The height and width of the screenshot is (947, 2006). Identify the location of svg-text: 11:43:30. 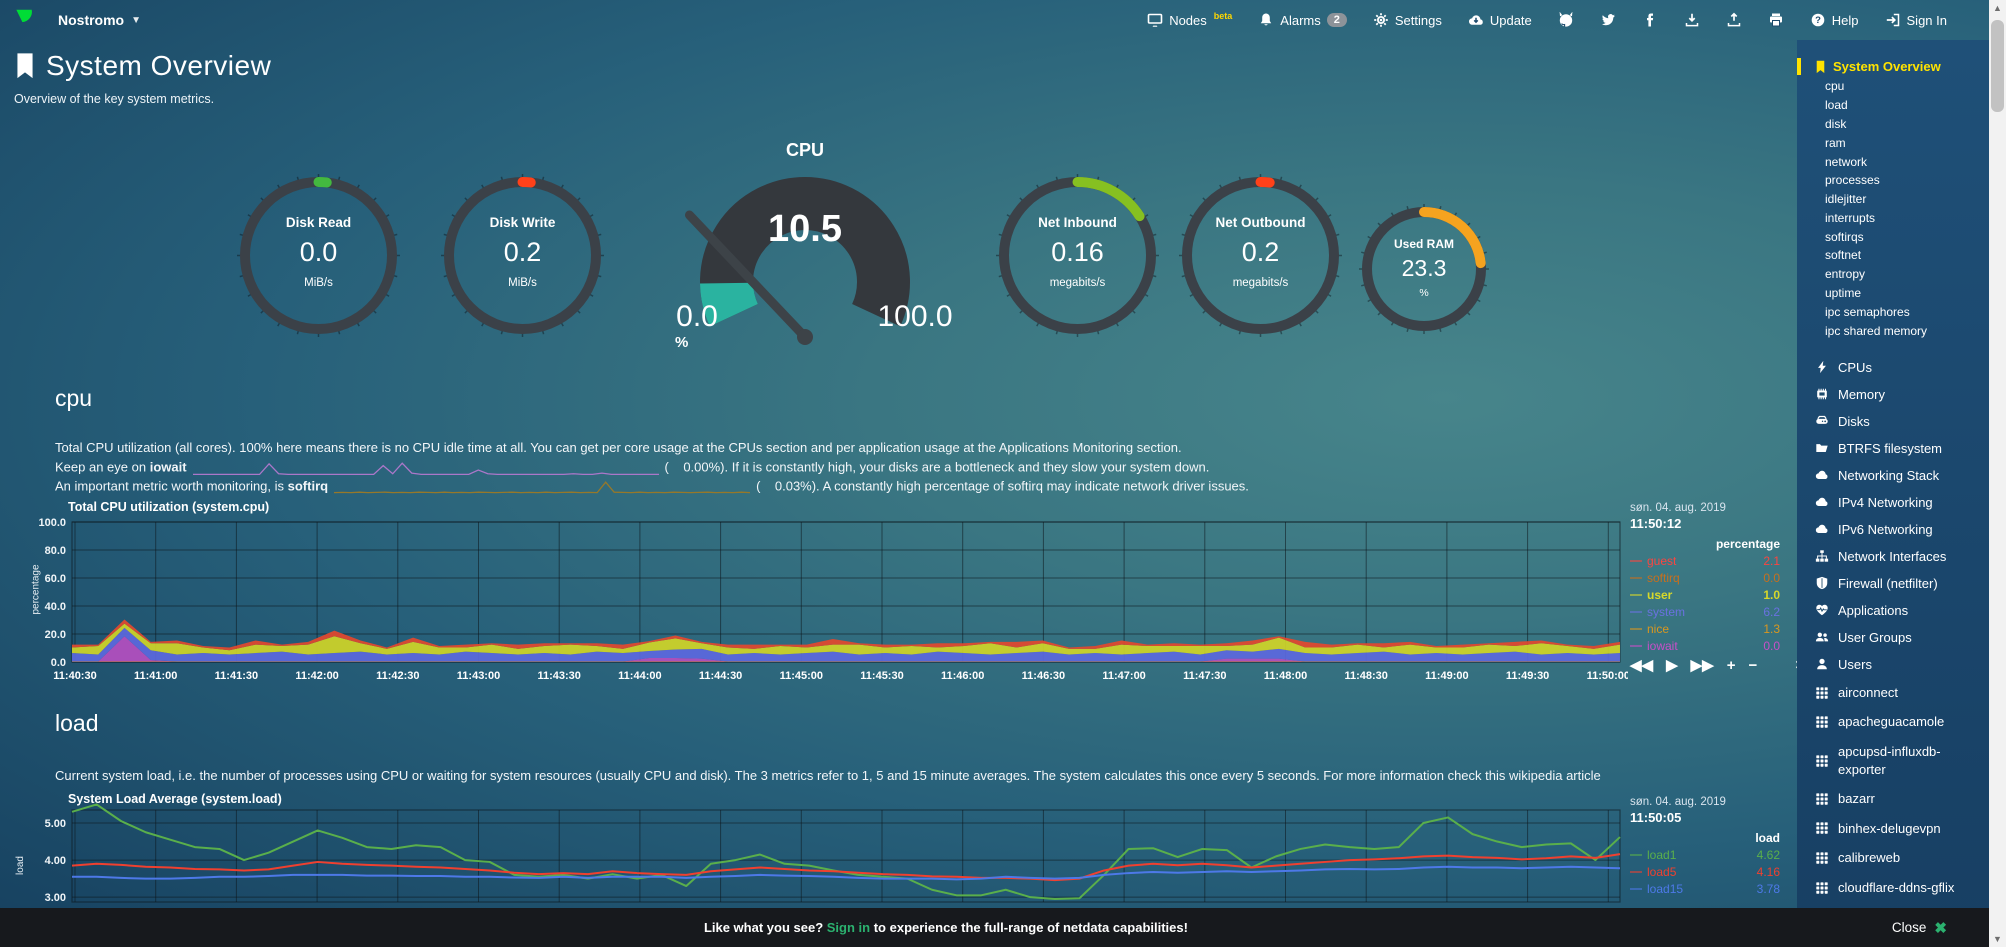
(558, 676).